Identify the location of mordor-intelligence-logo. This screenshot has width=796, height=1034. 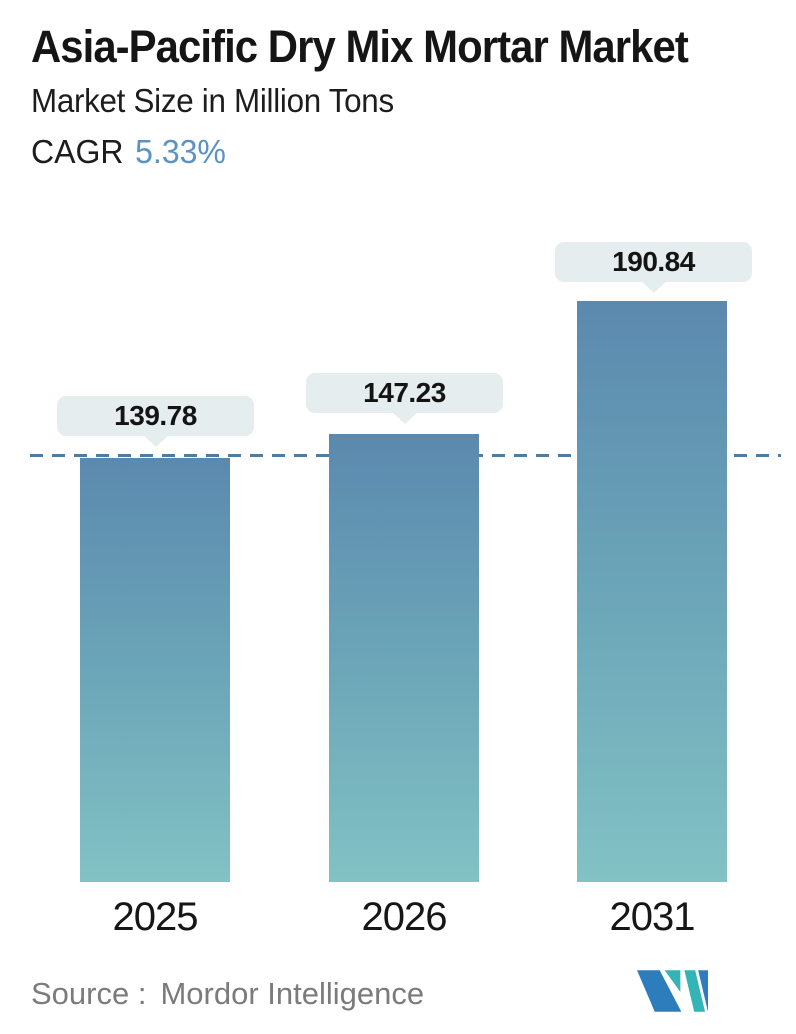
(672, 991).